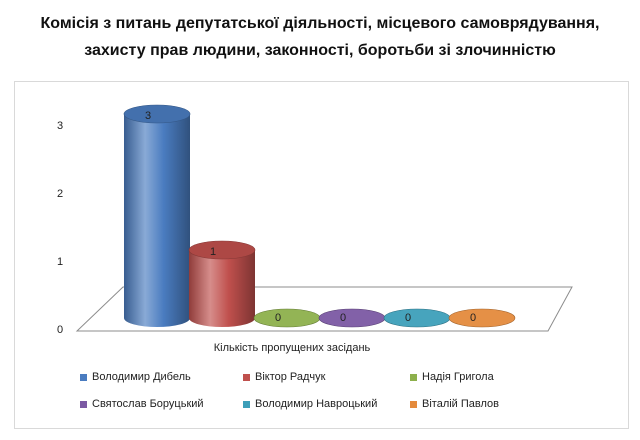 This screenshot has width=640, height=440. I want to click on y-tick-label: 2, so click(60, 194).